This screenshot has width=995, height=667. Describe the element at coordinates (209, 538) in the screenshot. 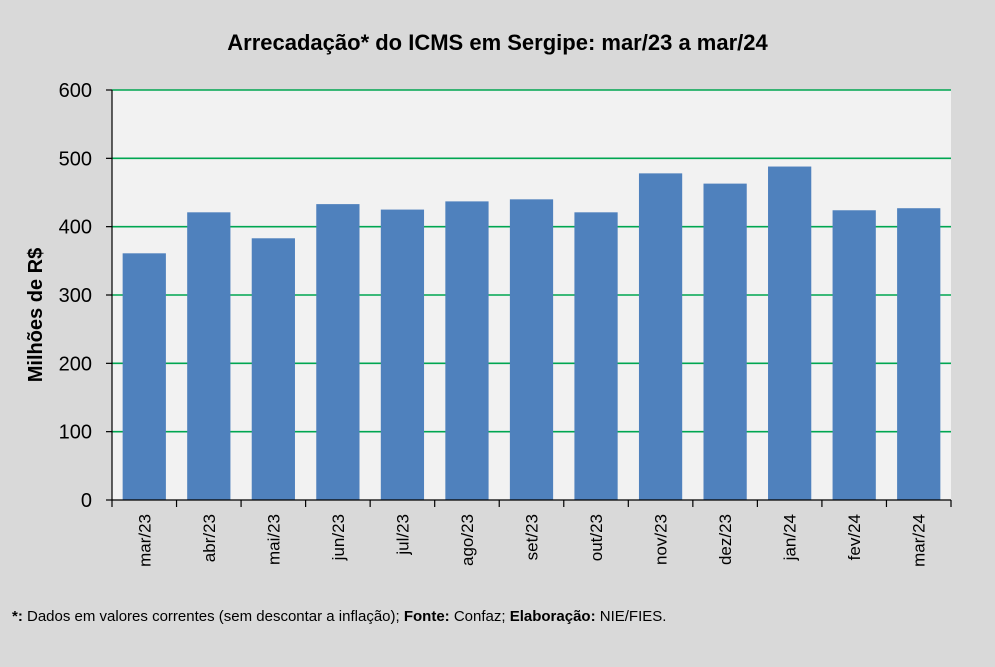

I see `x-tick-label: abr/23` at that location.